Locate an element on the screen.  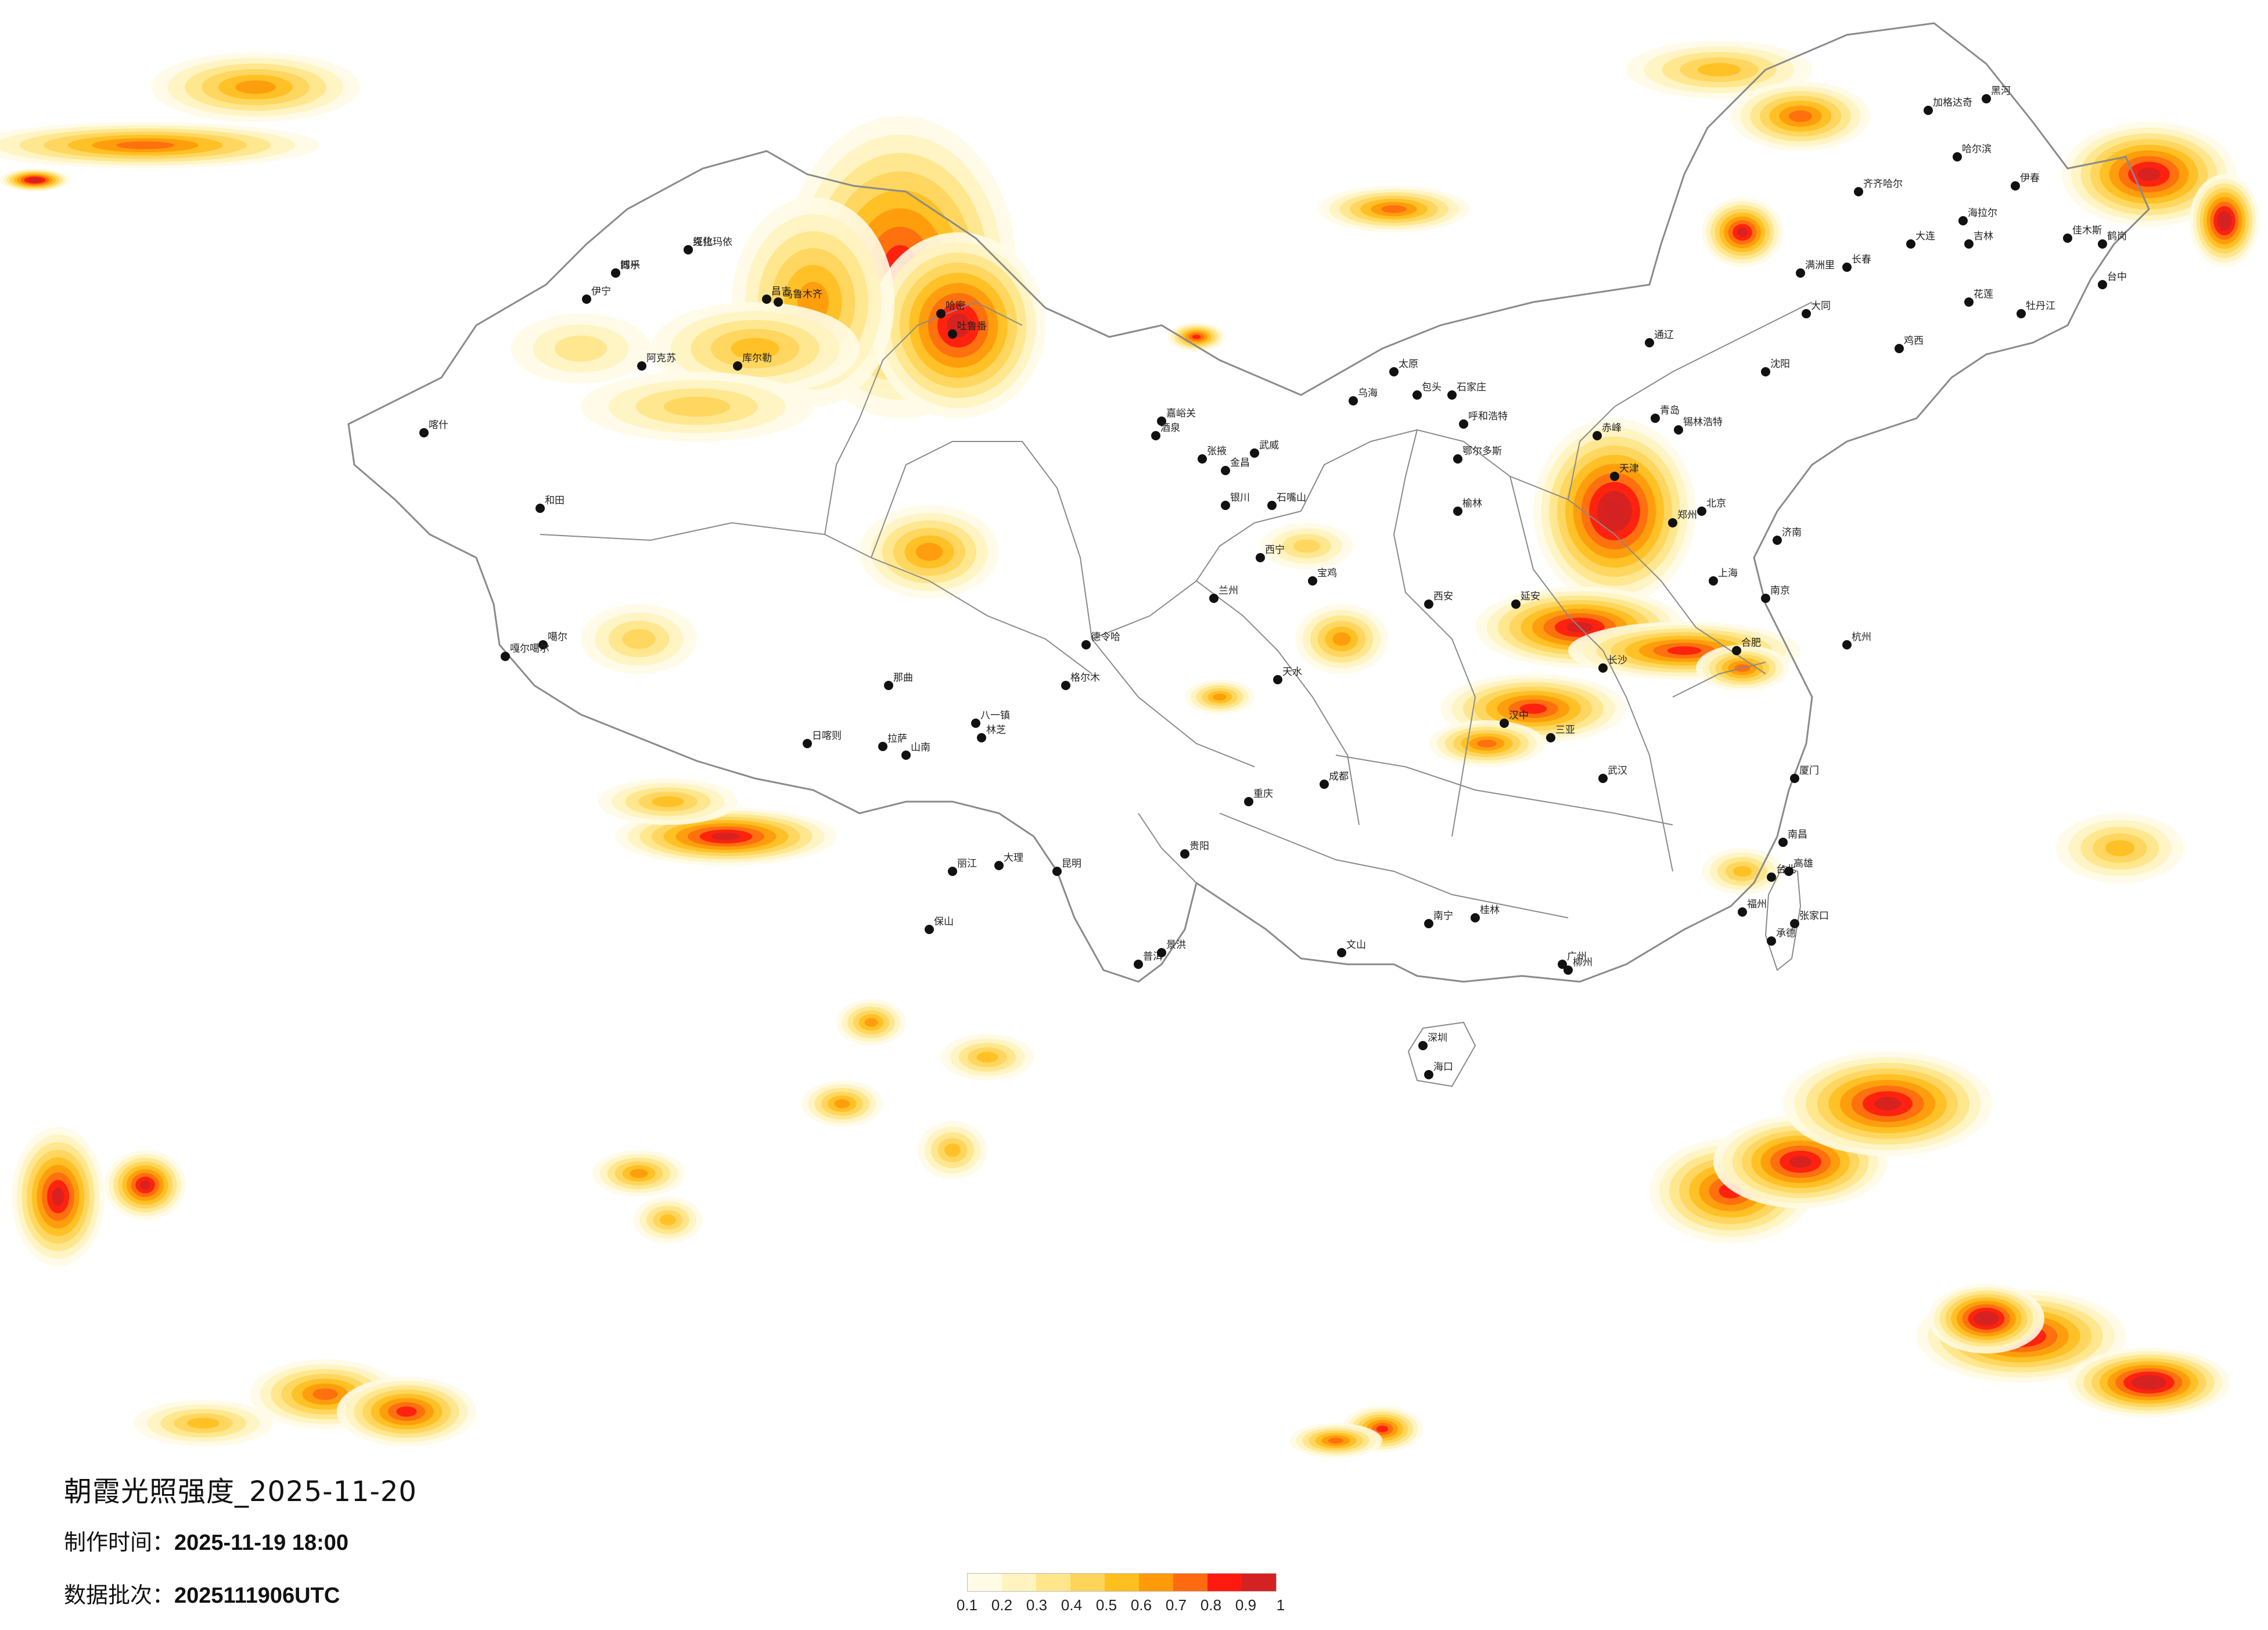
city-label: 伊春 is located at coordinates (2030, 178).